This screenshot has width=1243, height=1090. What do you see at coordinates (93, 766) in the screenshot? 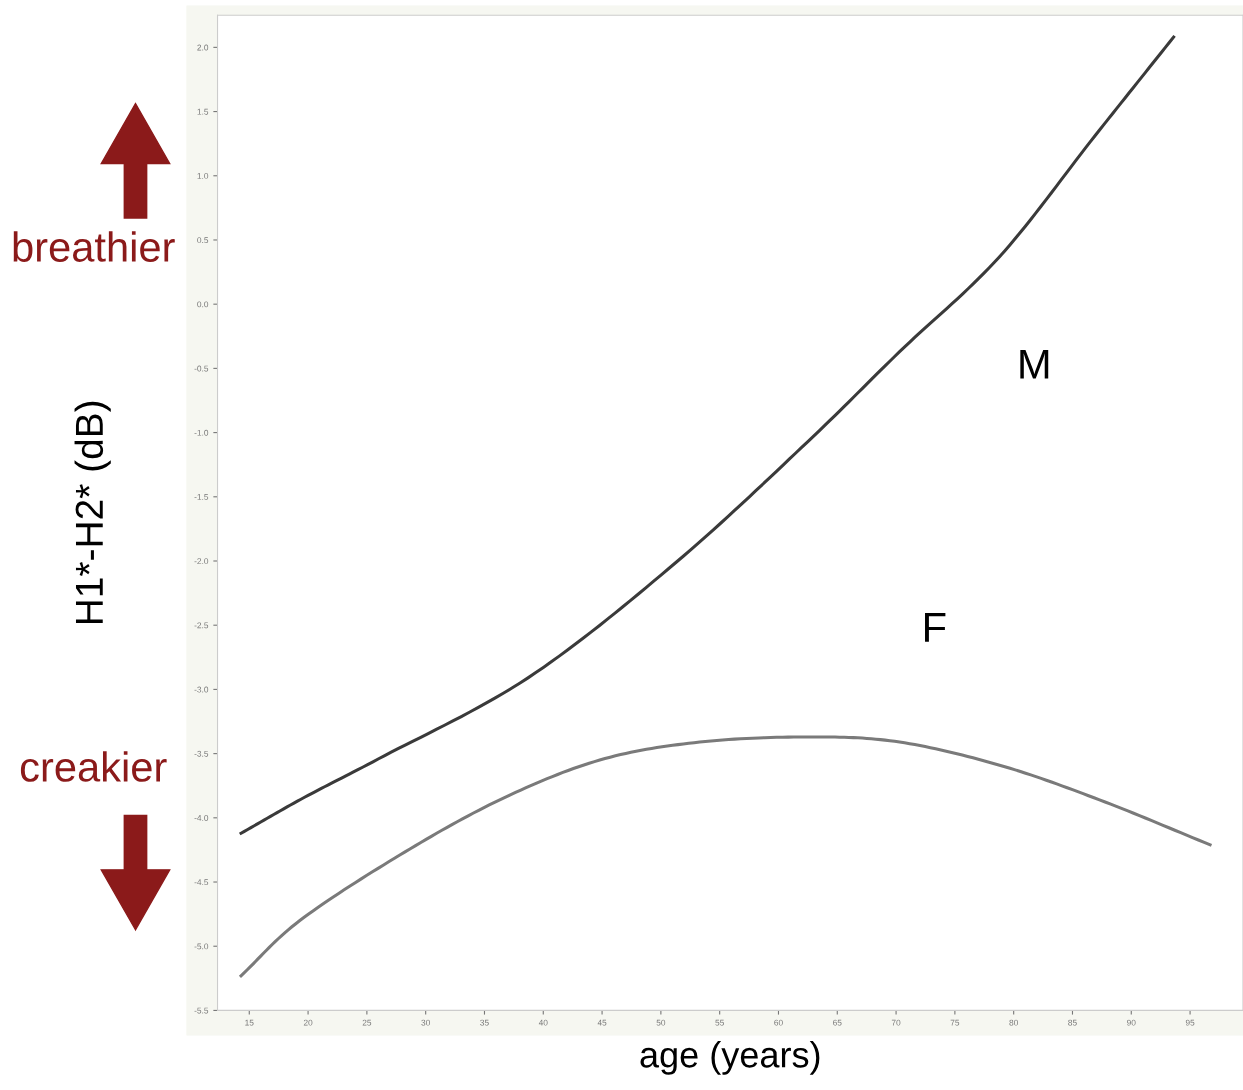
I see `text: creakier` at bounding box center [93, 766].